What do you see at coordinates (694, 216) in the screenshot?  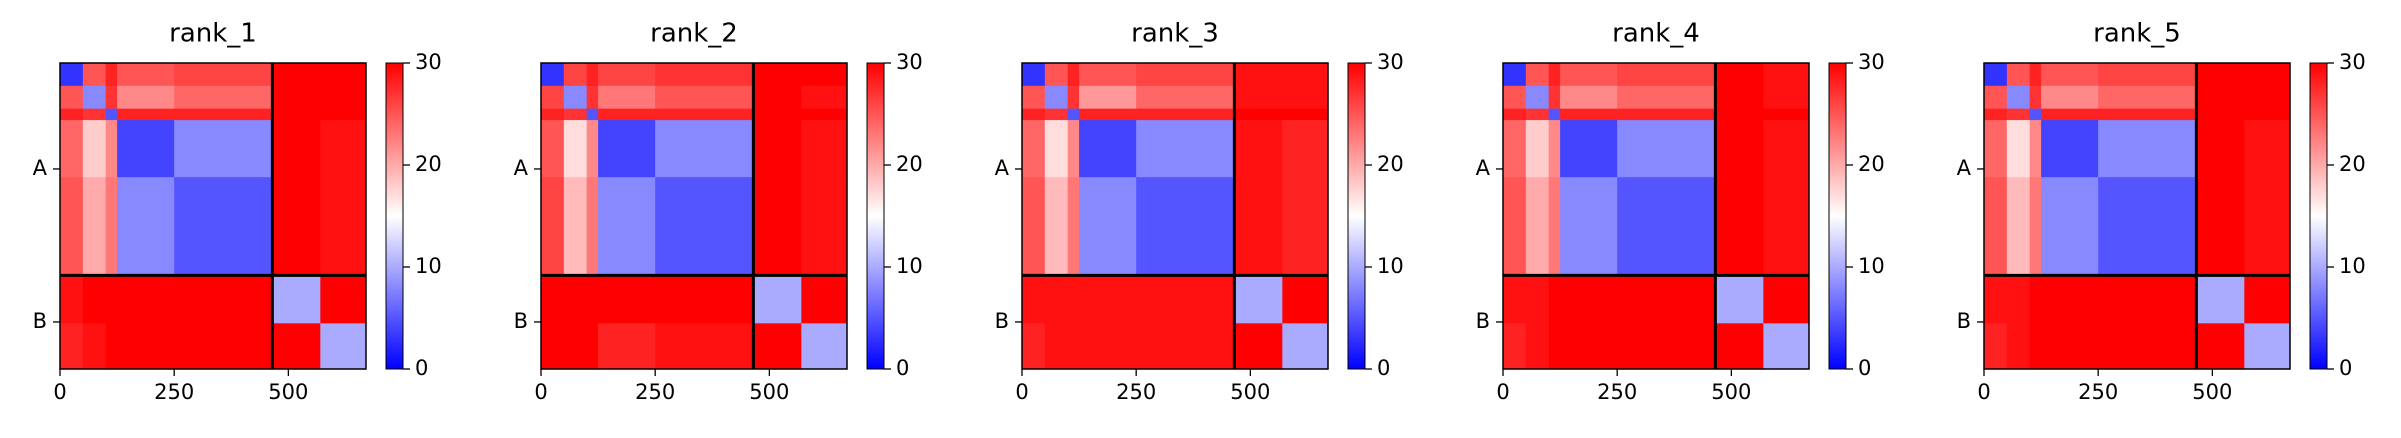 I see `axes-frame` at bounding box center [694, 216].